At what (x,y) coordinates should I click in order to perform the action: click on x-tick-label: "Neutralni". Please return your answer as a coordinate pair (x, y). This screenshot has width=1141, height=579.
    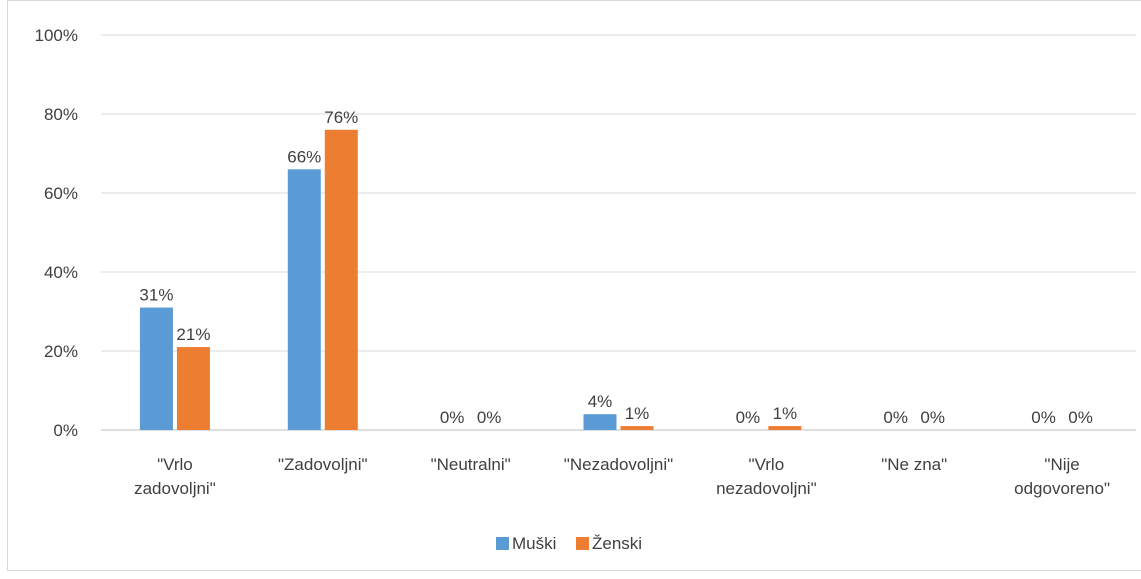
    Looking at the image, I should click on (471, 464).